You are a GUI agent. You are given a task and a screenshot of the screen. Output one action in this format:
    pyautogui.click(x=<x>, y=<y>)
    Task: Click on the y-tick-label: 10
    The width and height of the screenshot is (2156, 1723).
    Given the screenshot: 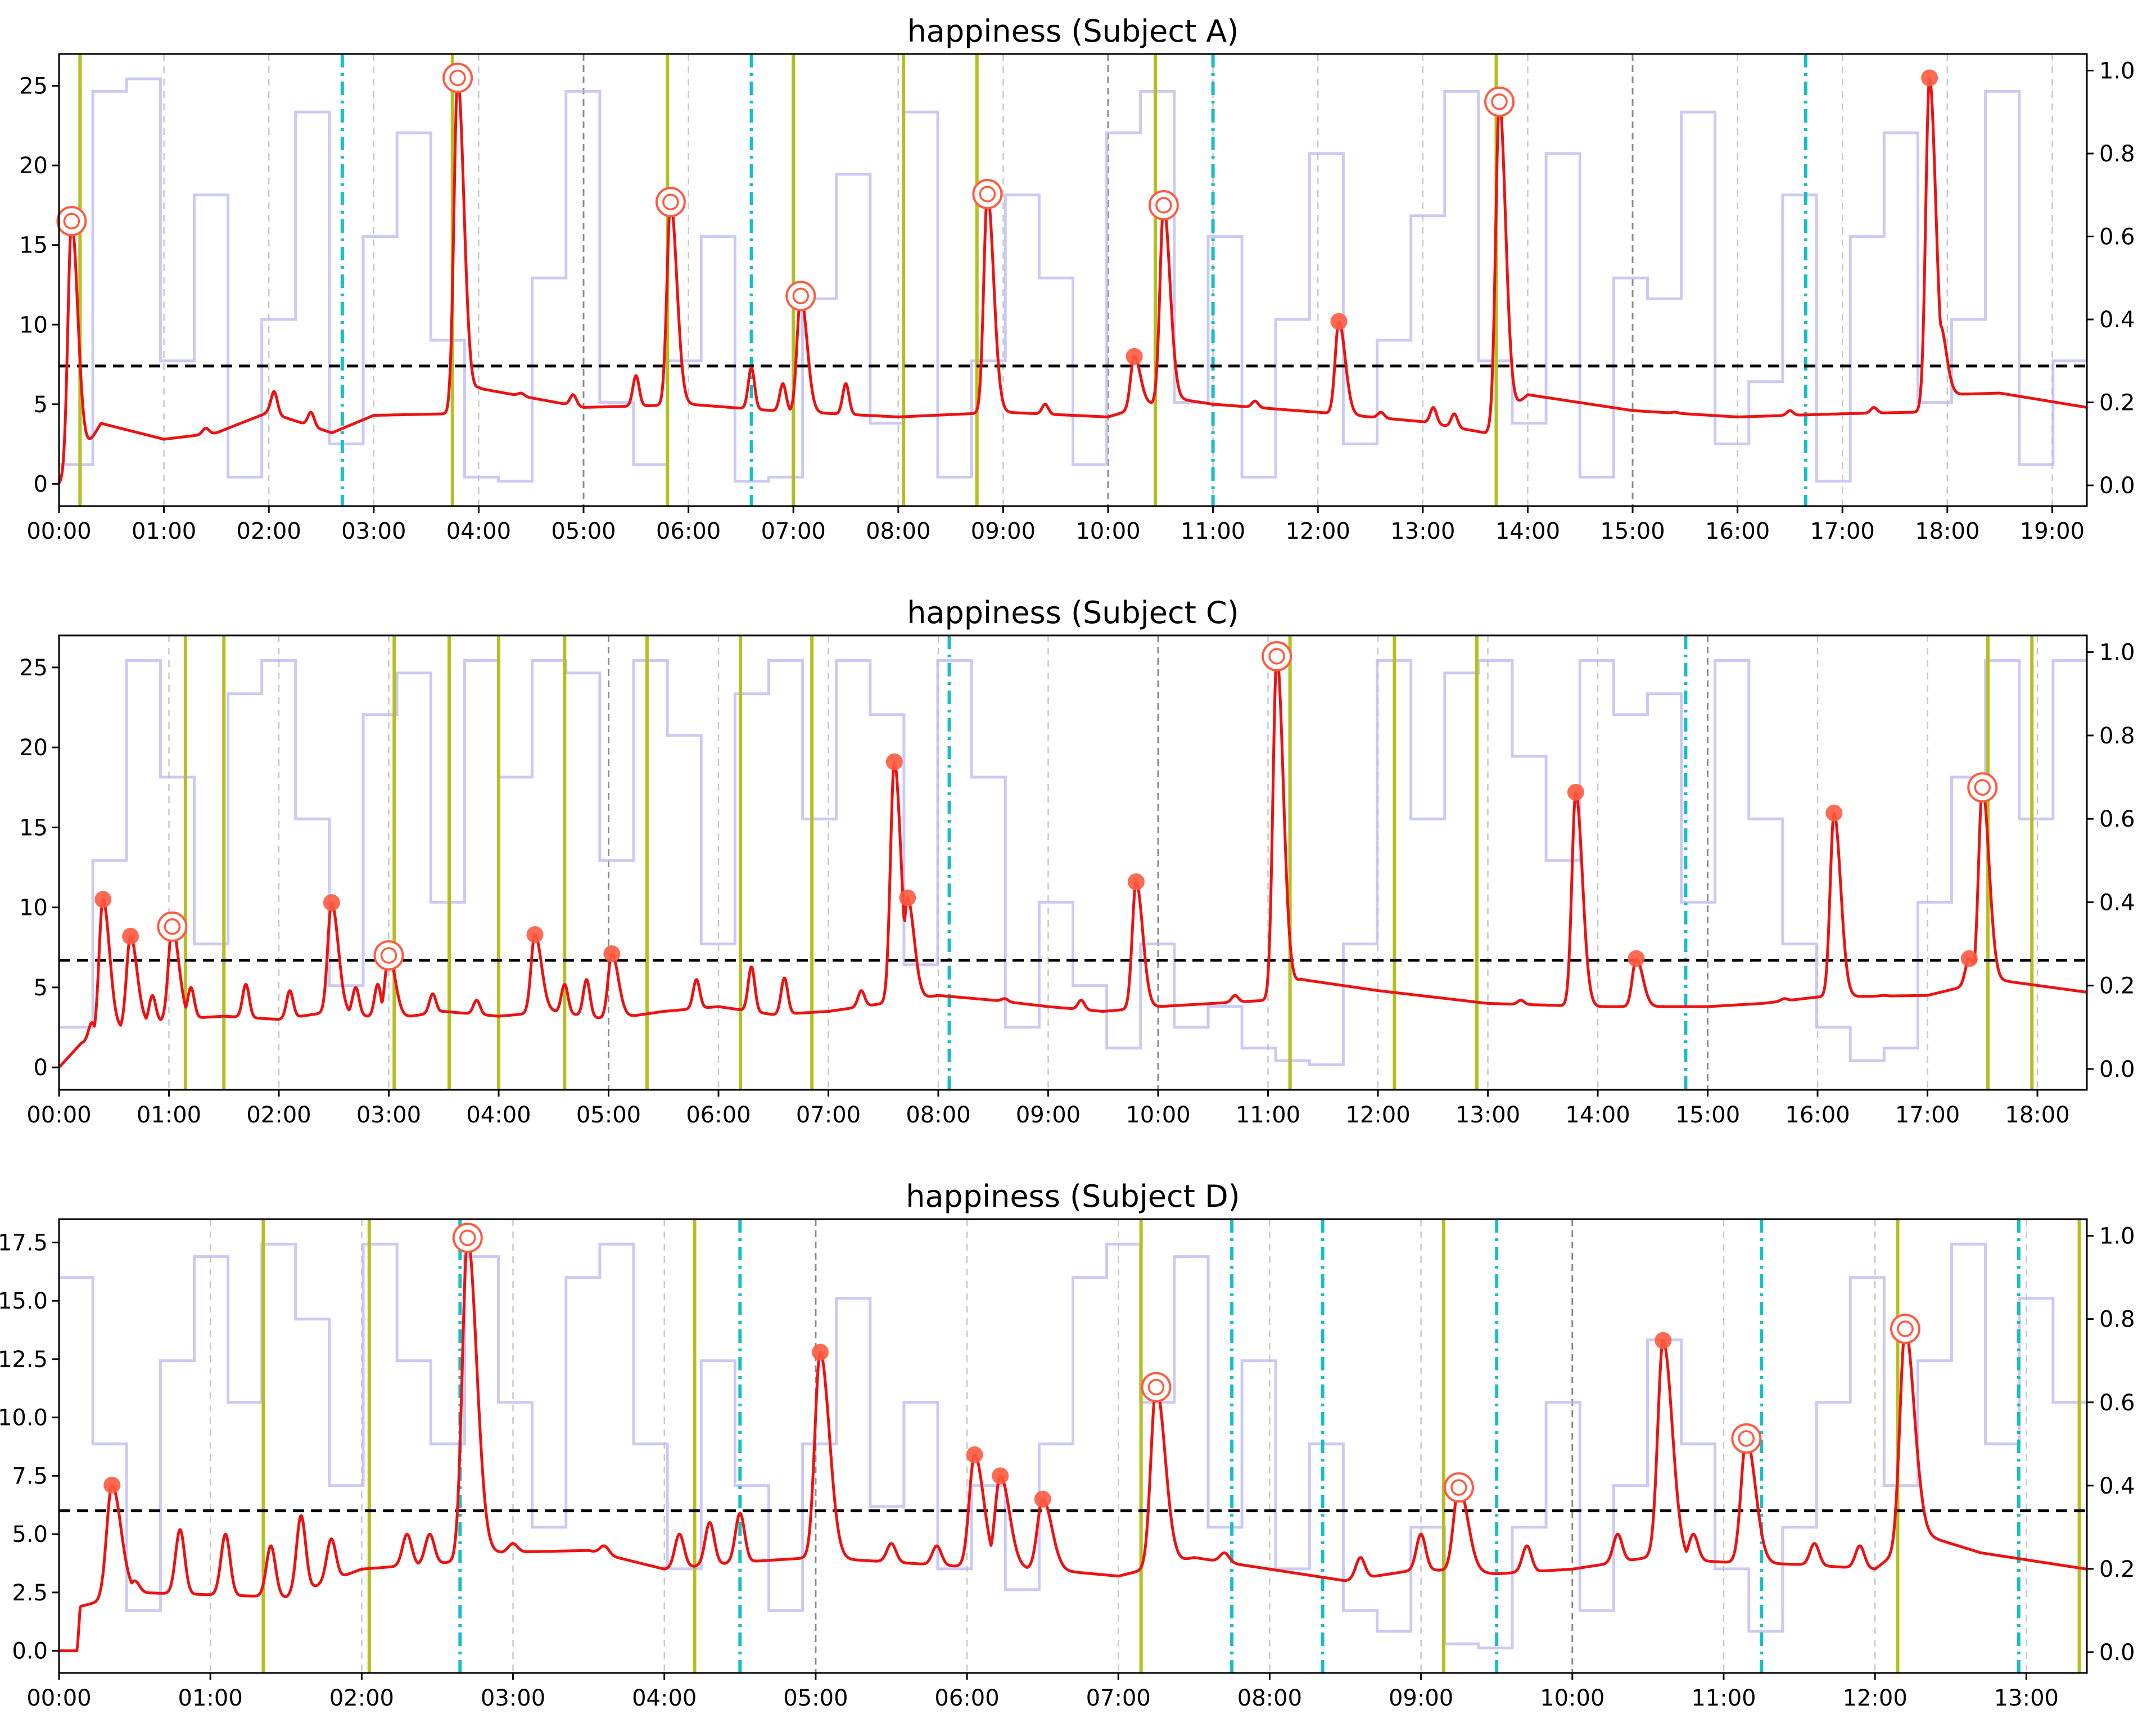 What is the action you would take?
    pyautogui.click(x=34, y=908)
    